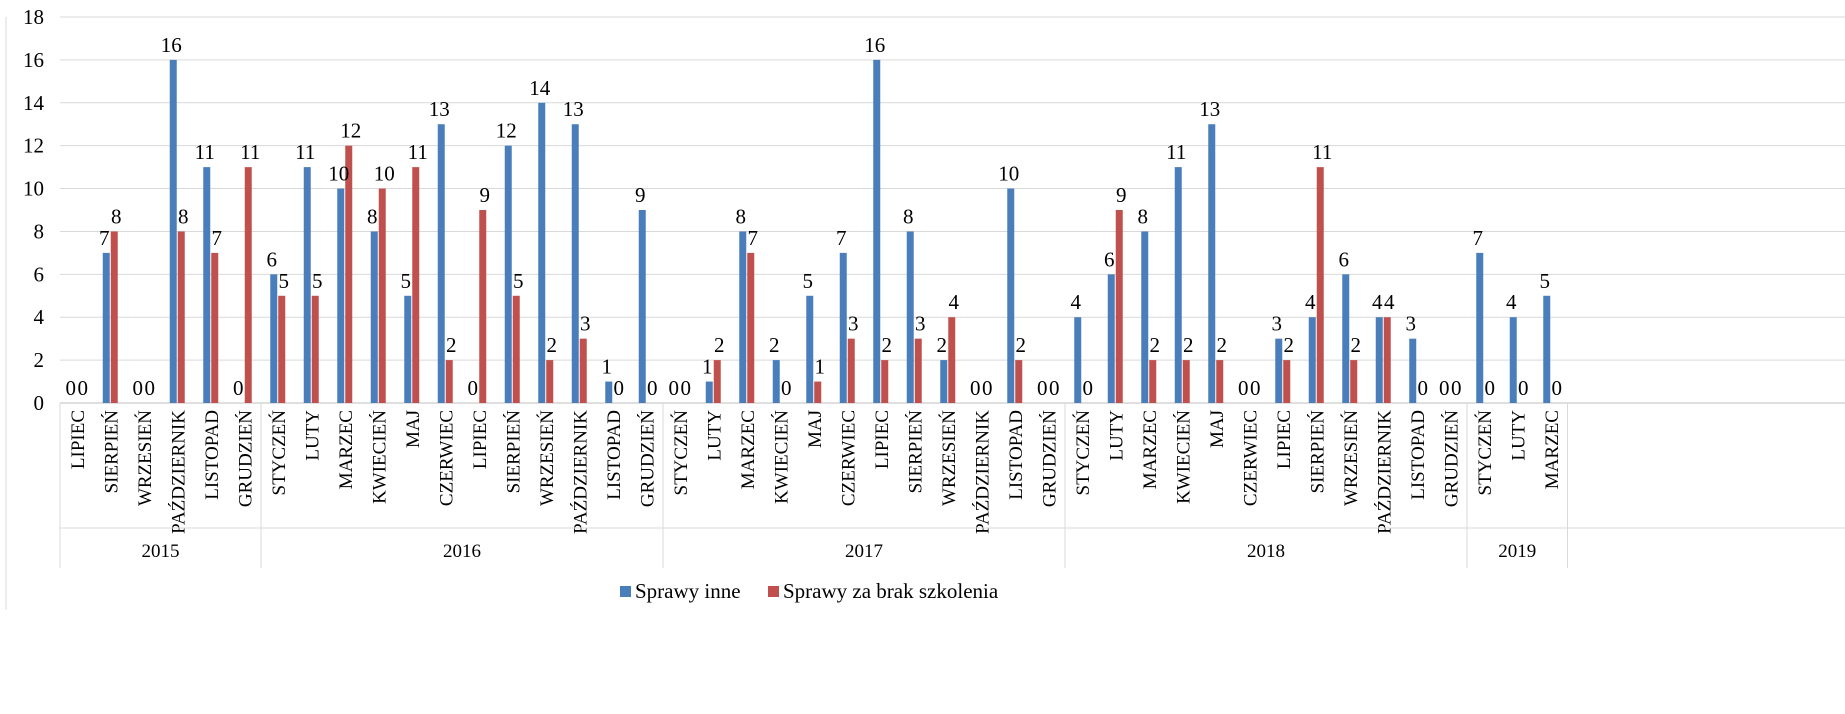 This screenshot has height=714, width=1845. I want to click on y-tick-label: 12, so click(33, 146).